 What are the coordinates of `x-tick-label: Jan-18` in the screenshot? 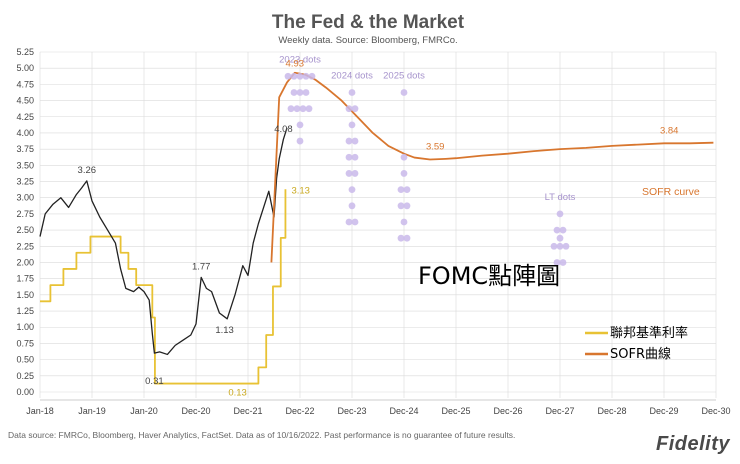 It's located at (40, 411).